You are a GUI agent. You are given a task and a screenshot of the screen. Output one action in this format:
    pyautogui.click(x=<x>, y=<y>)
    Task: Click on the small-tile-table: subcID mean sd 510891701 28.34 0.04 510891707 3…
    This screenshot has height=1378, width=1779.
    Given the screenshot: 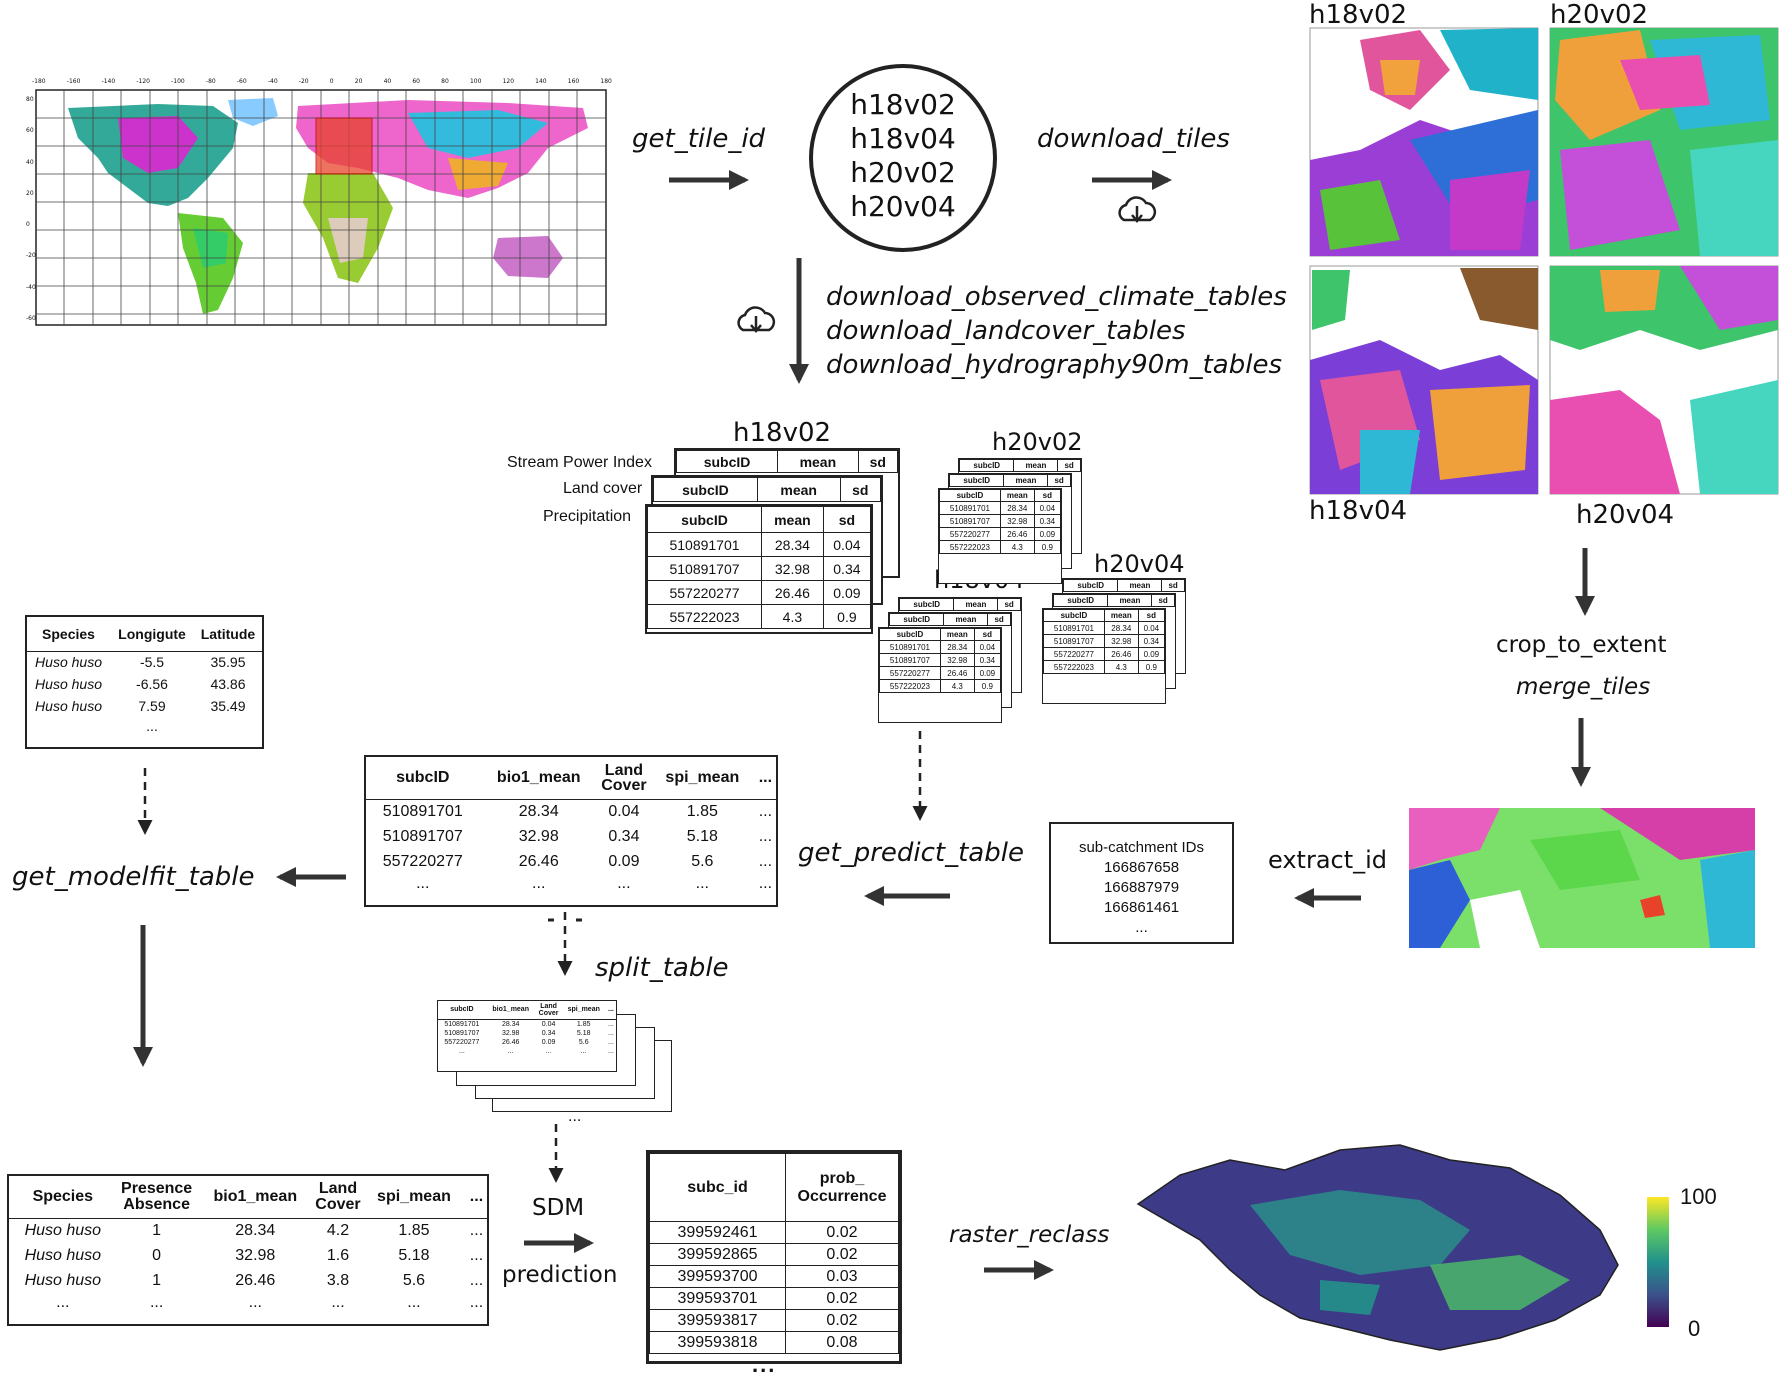 What is the action you would take?
    pyautogui.click(x=940, y=675)
    